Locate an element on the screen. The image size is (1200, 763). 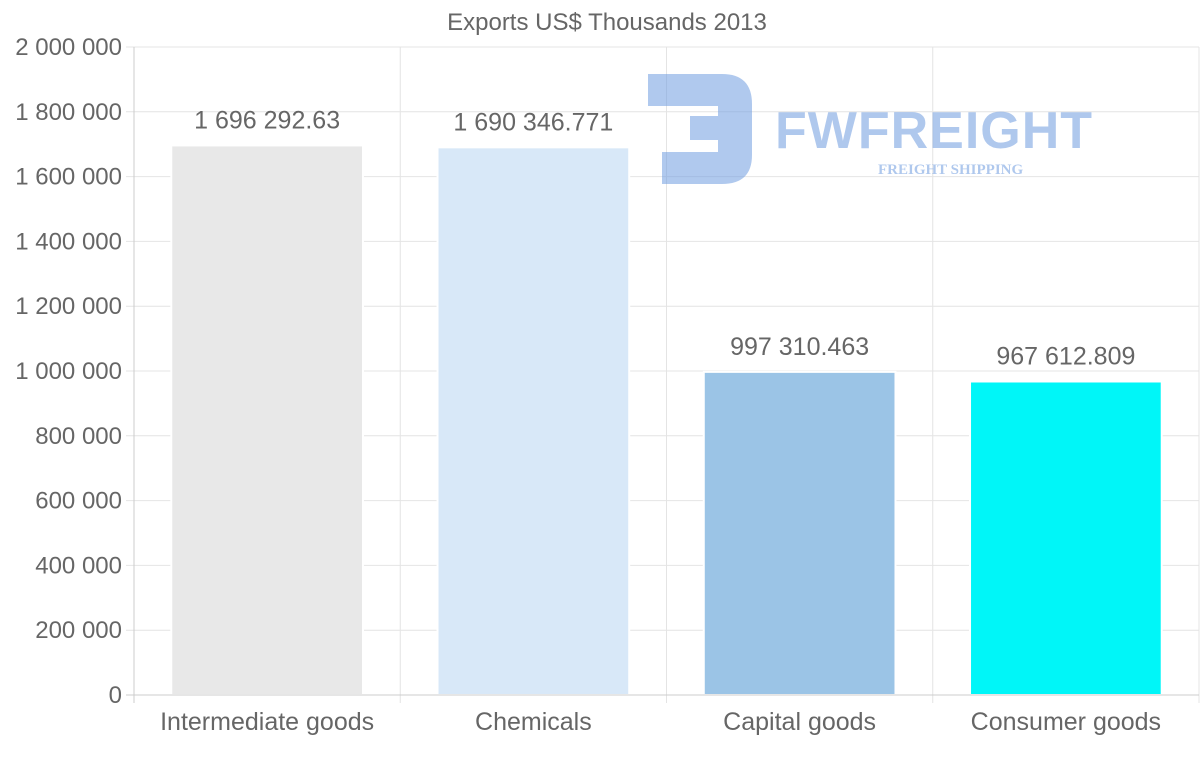
watermark-name: FWFREIGHT is located at coordinates (934, 131).